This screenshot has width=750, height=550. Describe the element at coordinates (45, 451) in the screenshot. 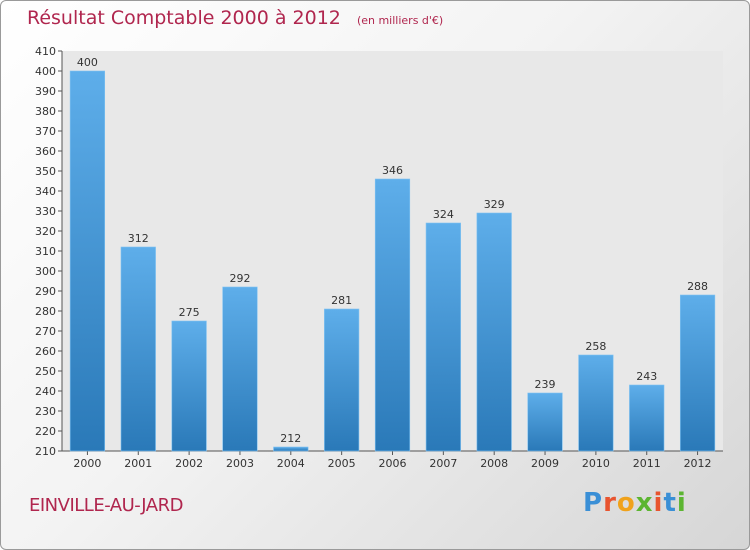

I see `y-tick-label: 210` at that location.